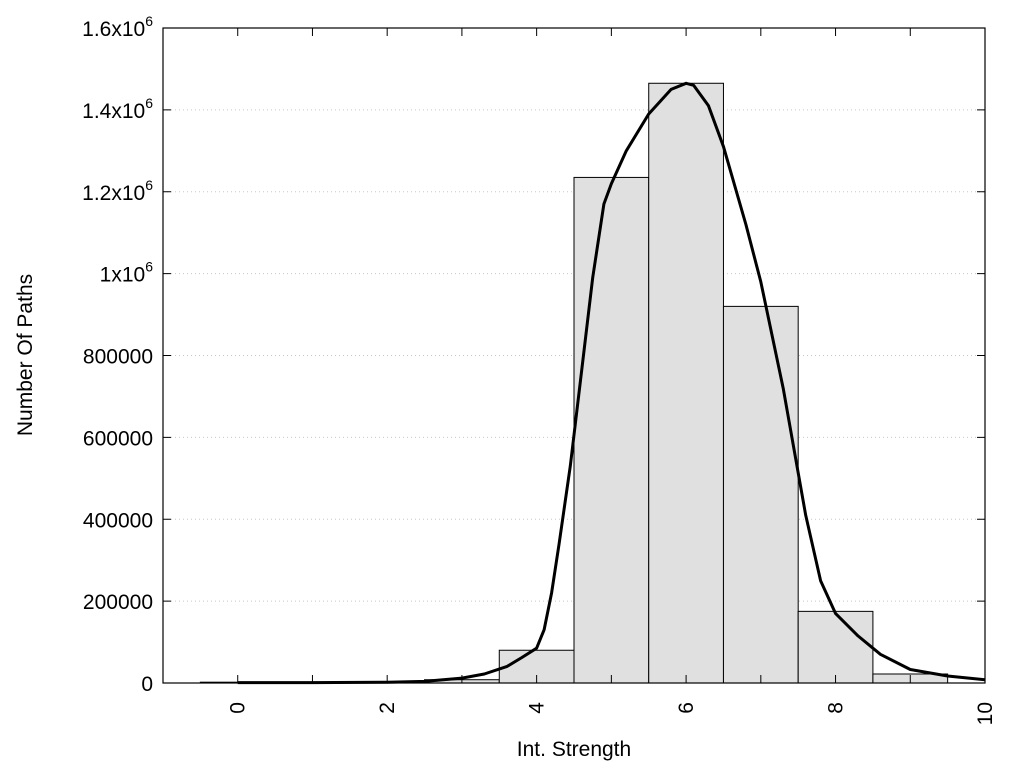 This screenshot has height=768, width=1024. I want to click on x-tick-label-8: 8, so click(836, 708).